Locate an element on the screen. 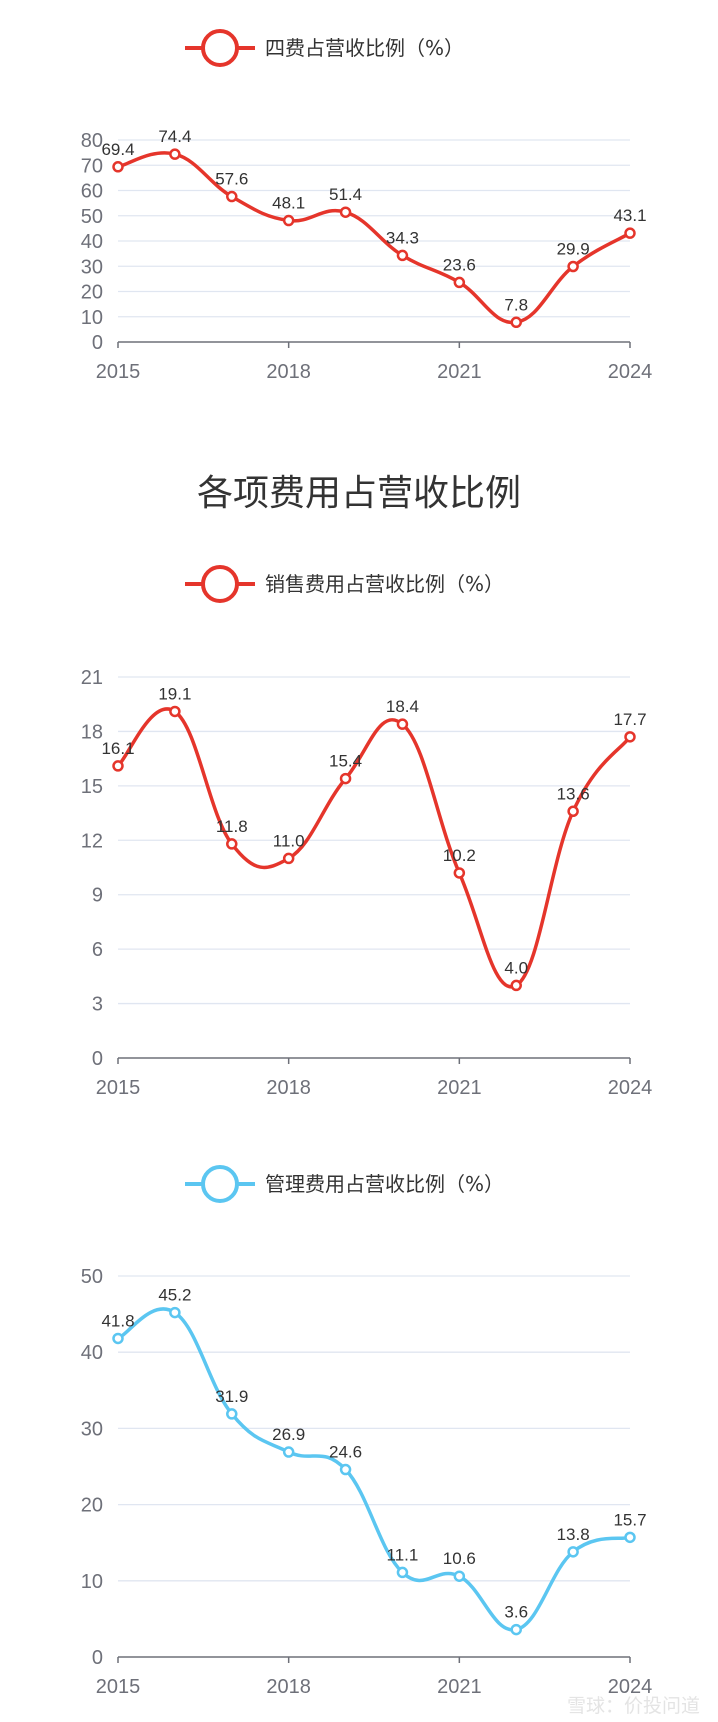 This screenshot has height=1722, width=718. data-label: 13.8 is located at coordinates (573, 1534).